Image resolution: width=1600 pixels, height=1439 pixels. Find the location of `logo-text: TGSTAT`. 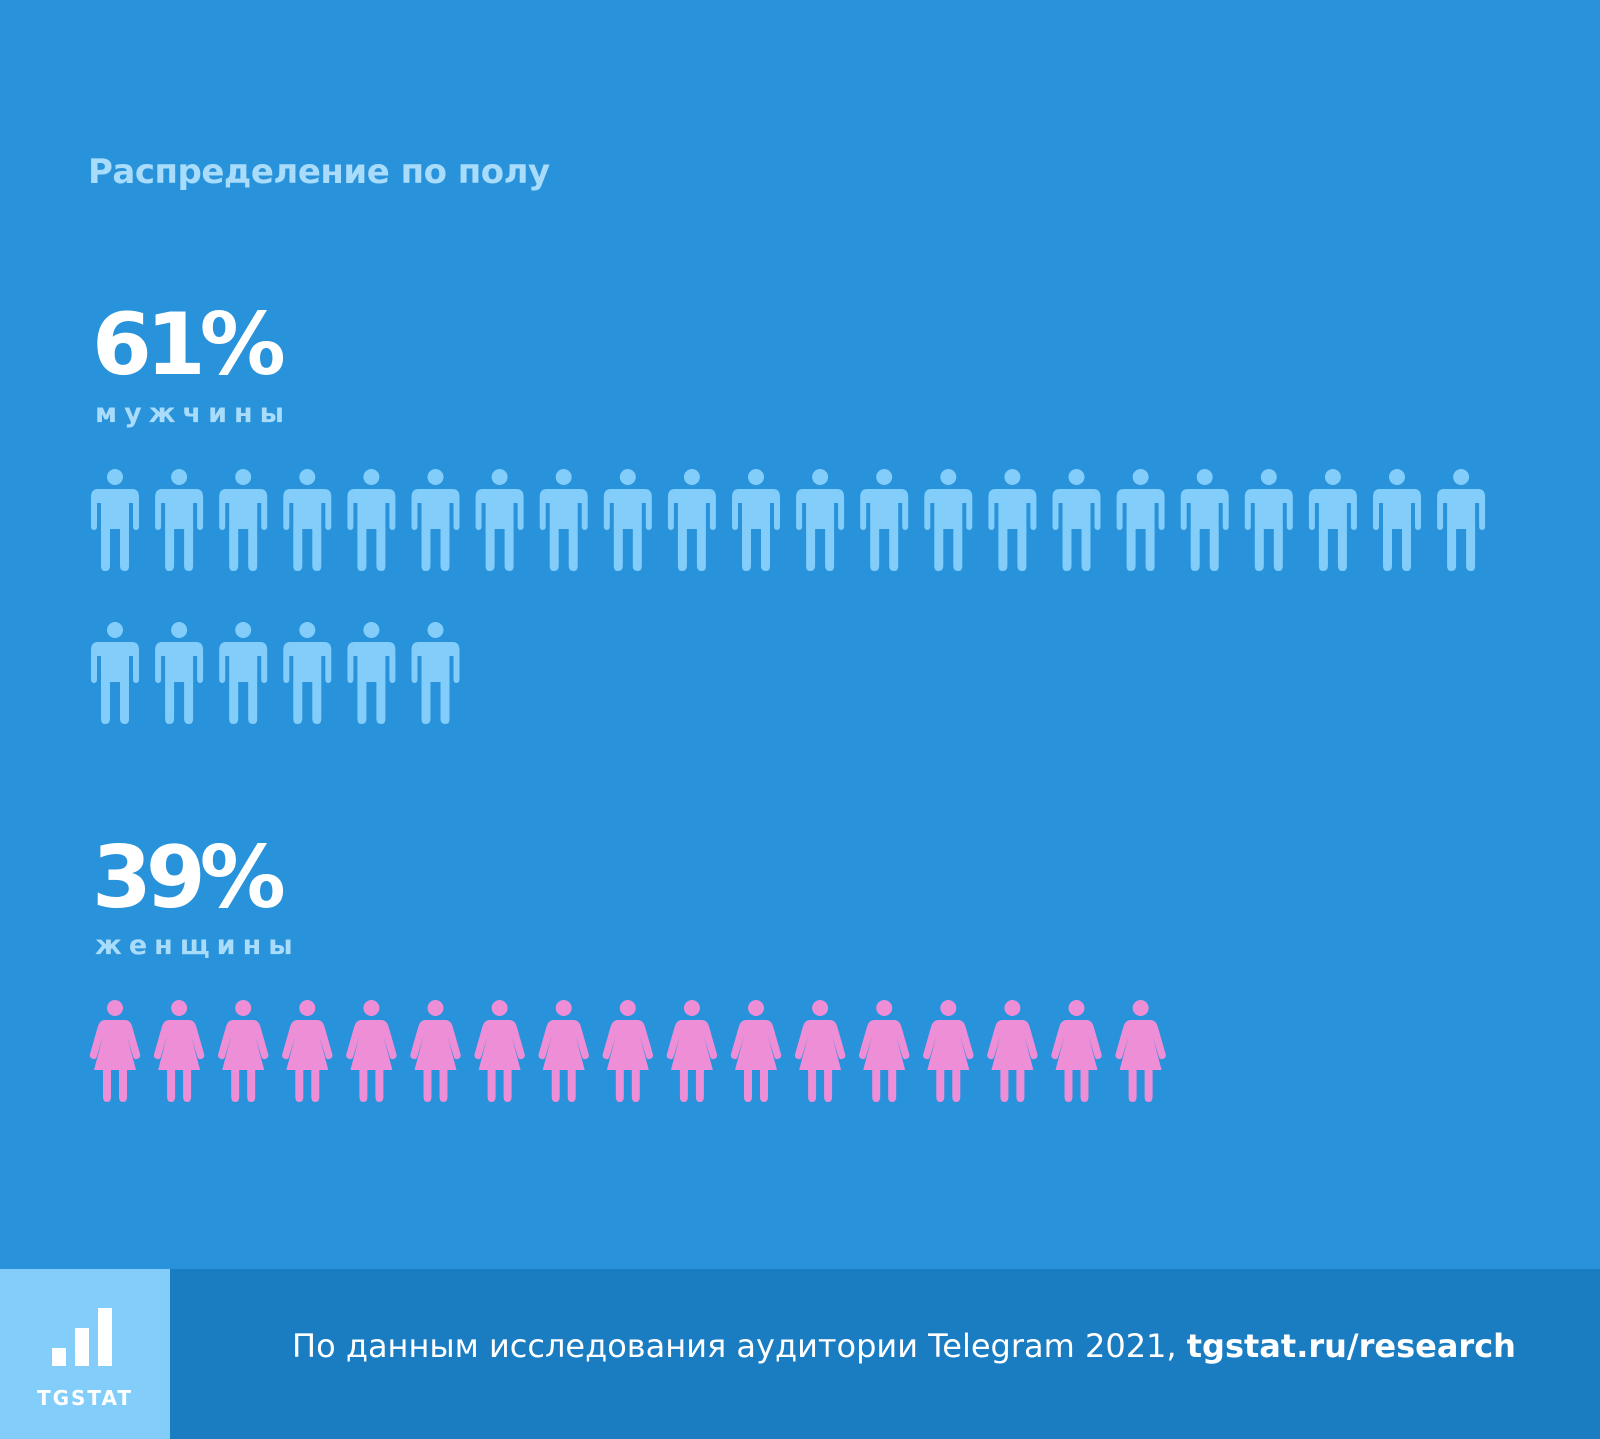

logo-text: TGSTAT is located at coordinates (85, 1398).